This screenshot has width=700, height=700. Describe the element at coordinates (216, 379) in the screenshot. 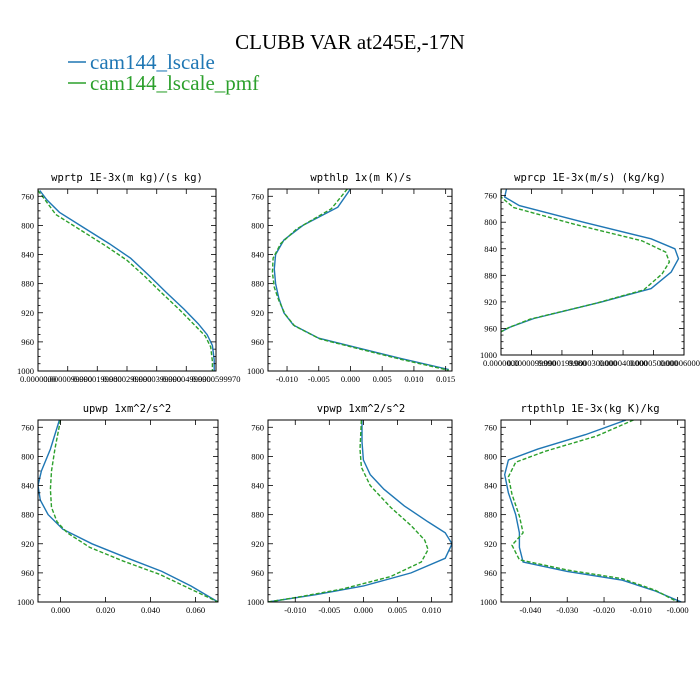

I see `x-tick-label: 0.0000599970` at that location.